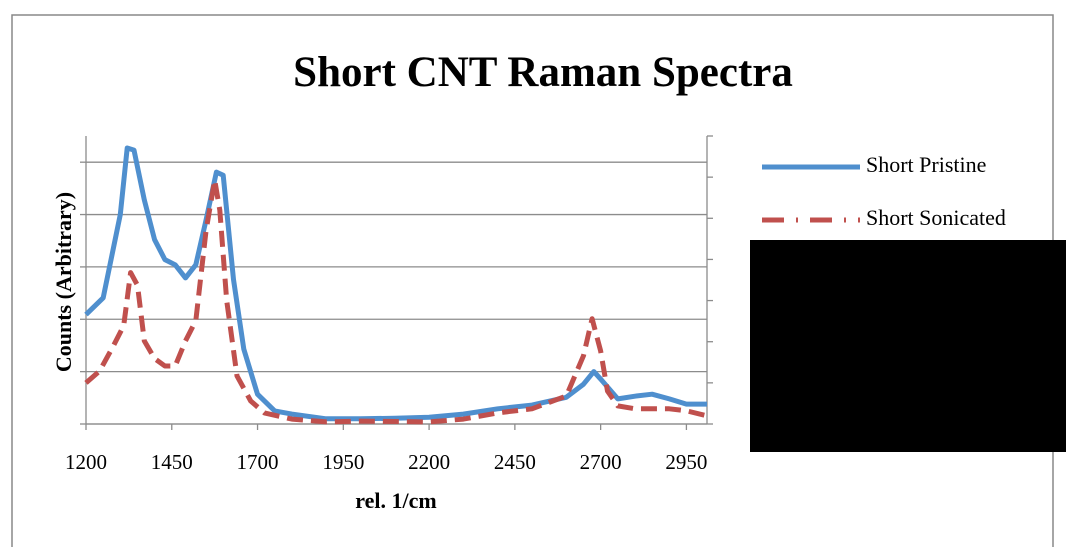  I want to click on x-tick-label: 1950, so click(343, 462).